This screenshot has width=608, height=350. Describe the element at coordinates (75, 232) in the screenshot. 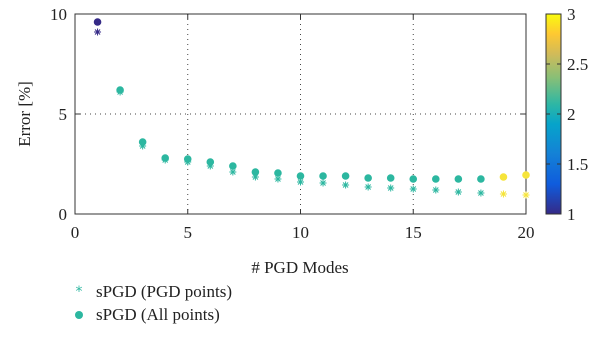

I see `x-tick-label: 0` at that location.